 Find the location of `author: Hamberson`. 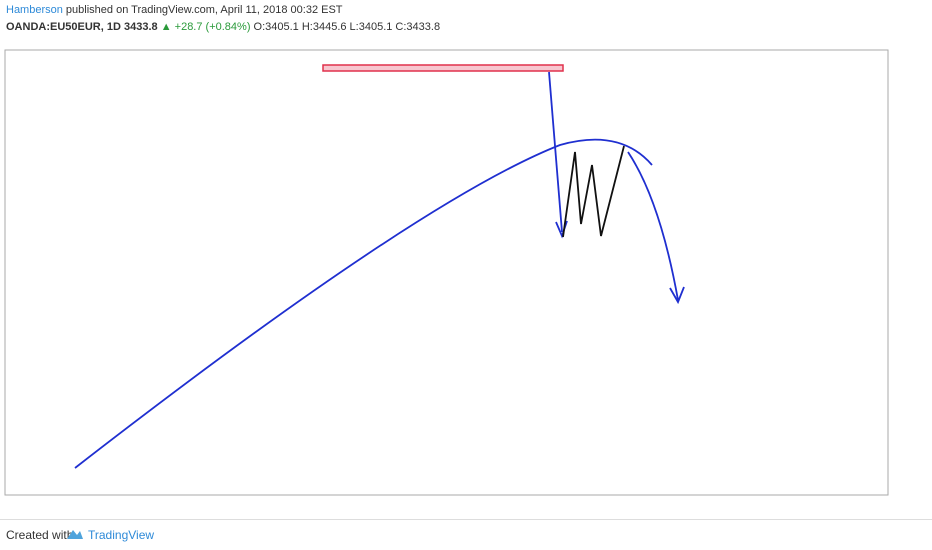

author: Hamberson is located at coordinates (34, 10).